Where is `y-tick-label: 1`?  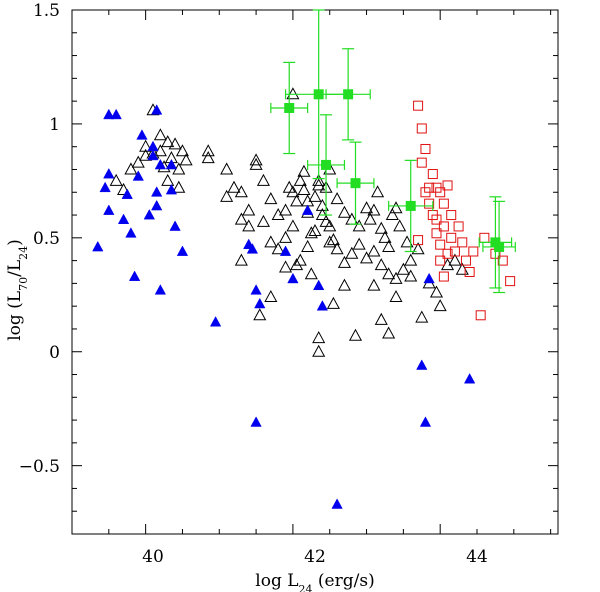
y-tick-label: 1 is located at coordinates (54, 125).